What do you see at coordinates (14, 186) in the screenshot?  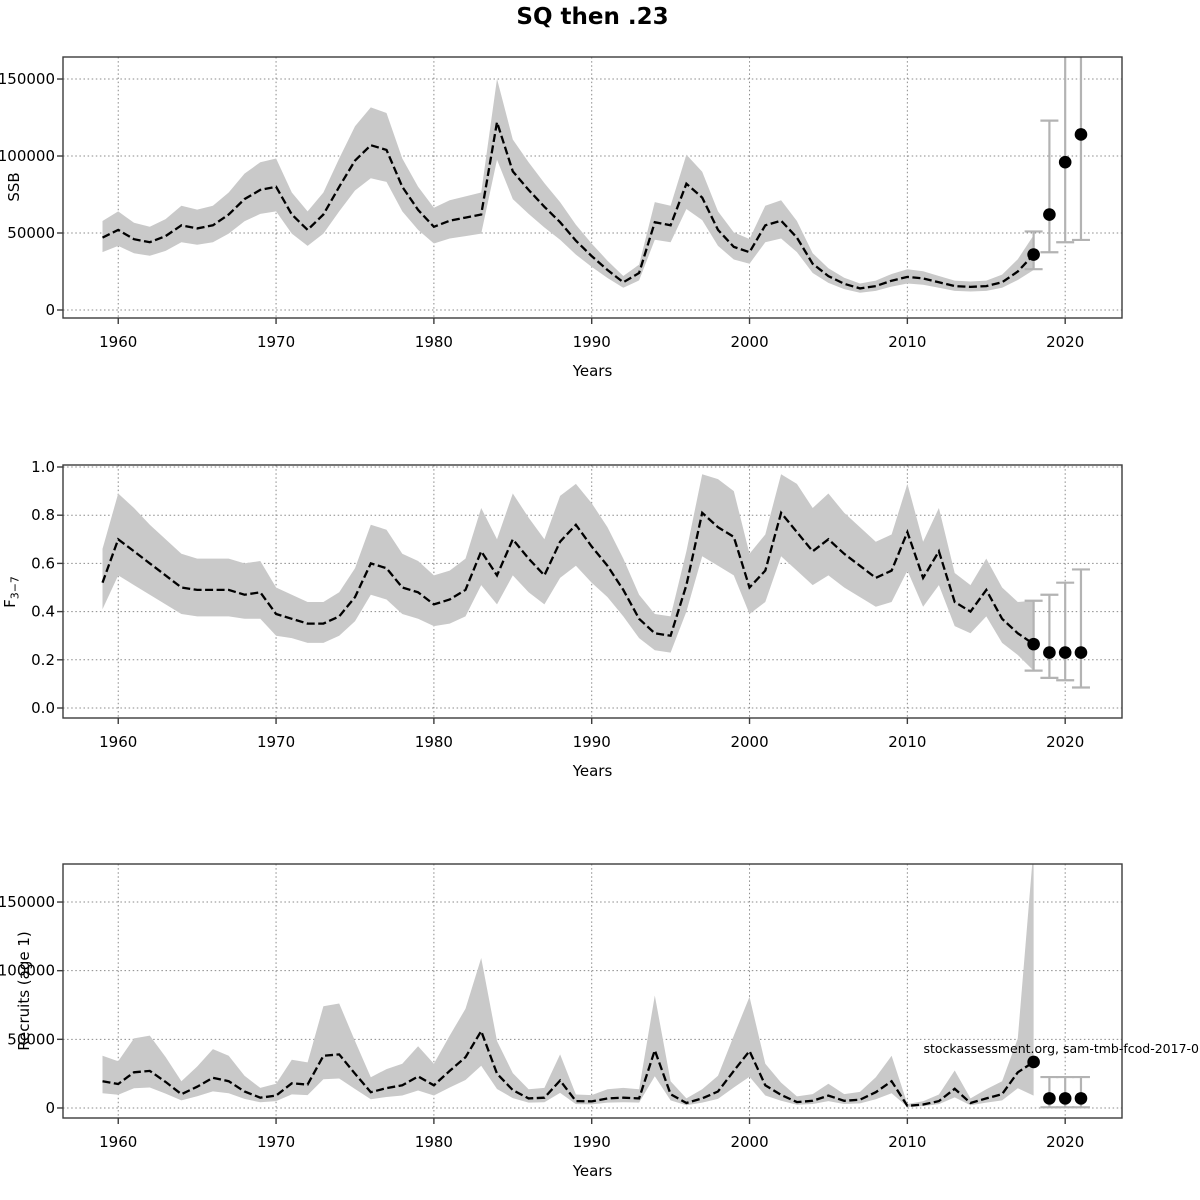 I see `y-axis-label: SSB` at bounding box center [14, 186].